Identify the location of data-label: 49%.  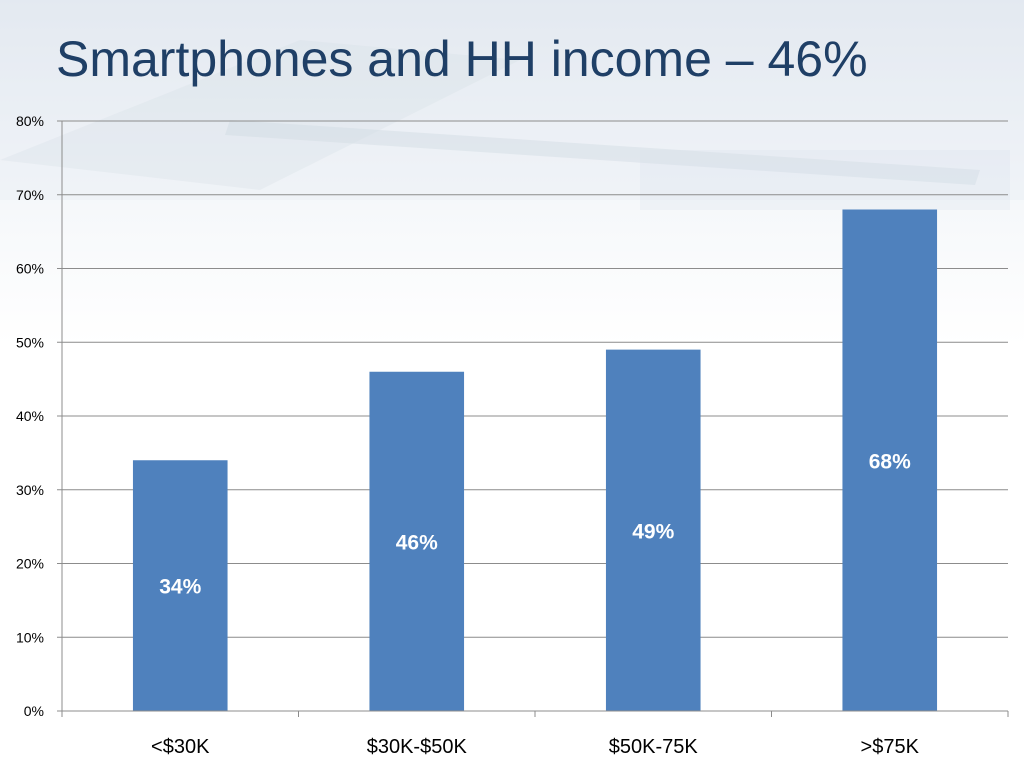
(653, 531).